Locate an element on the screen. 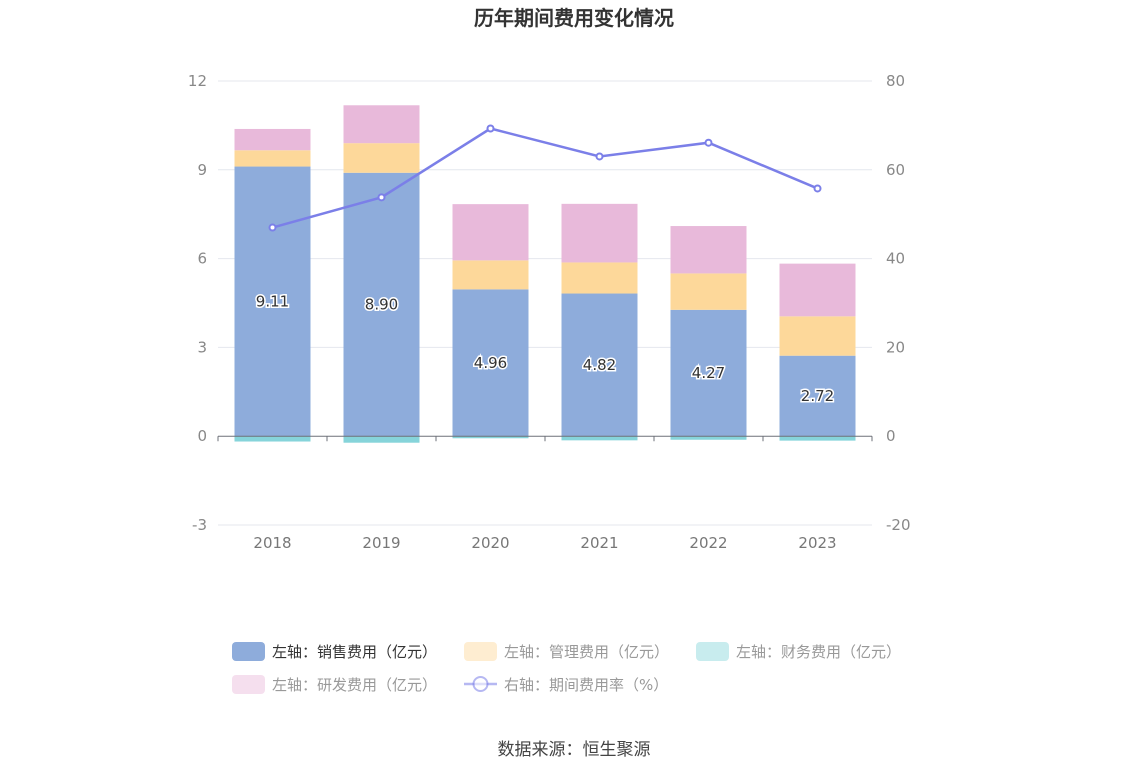 This screenshot has height=776, width=1148. y-left-tick-label: 0 is located at coordinates (202, 436).